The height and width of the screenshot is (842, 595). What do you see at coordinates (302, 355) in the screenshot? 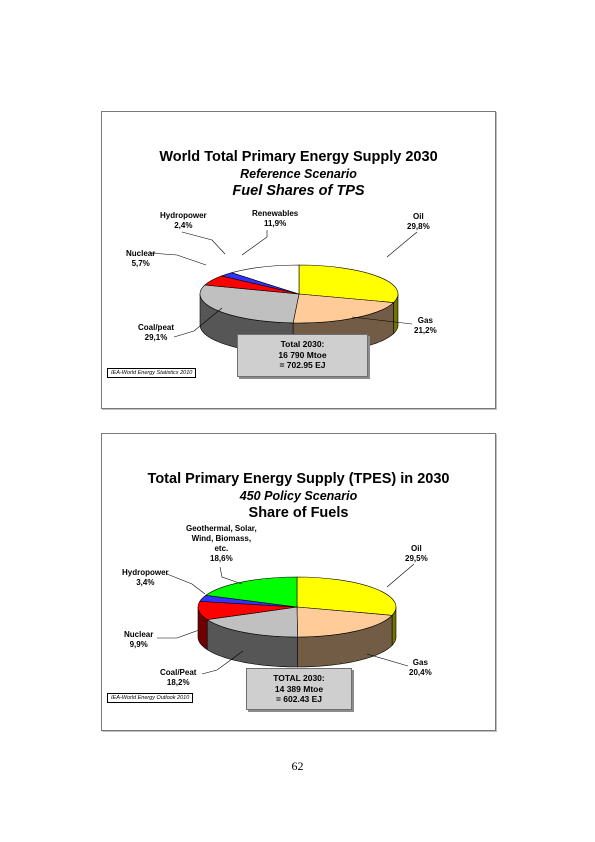
I see `total-box: Total 2030: 16 790 Mtoe = 702.95 EJ` at bounding box center [302, 355].